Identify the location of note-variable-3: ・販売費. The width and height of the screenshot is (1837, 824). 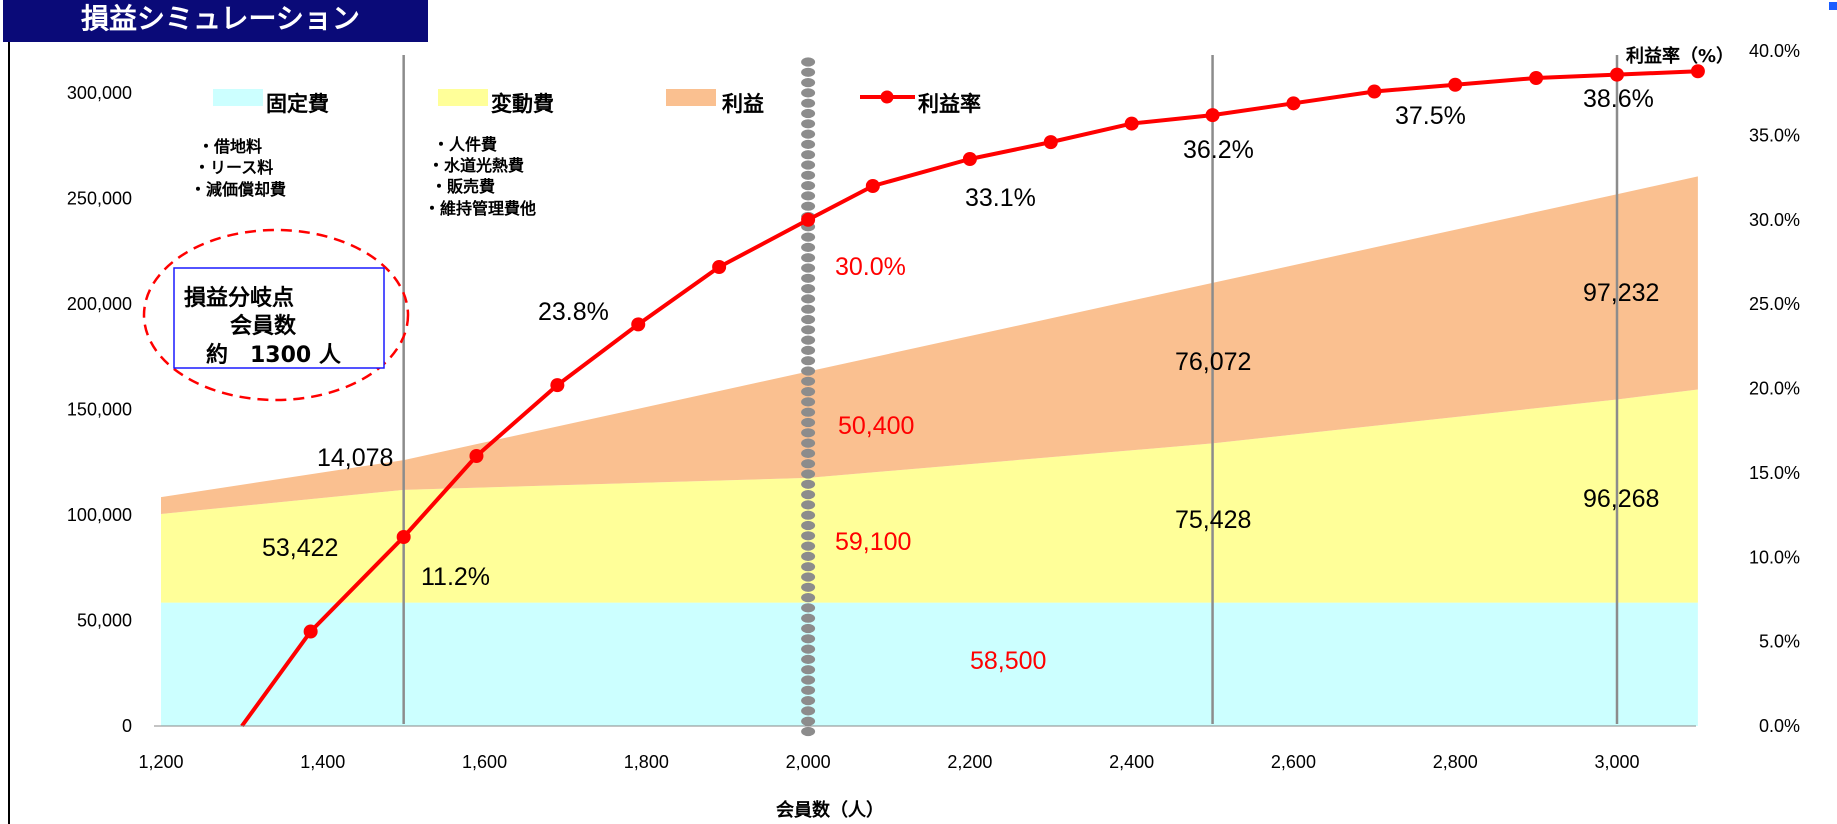
(463, 186).